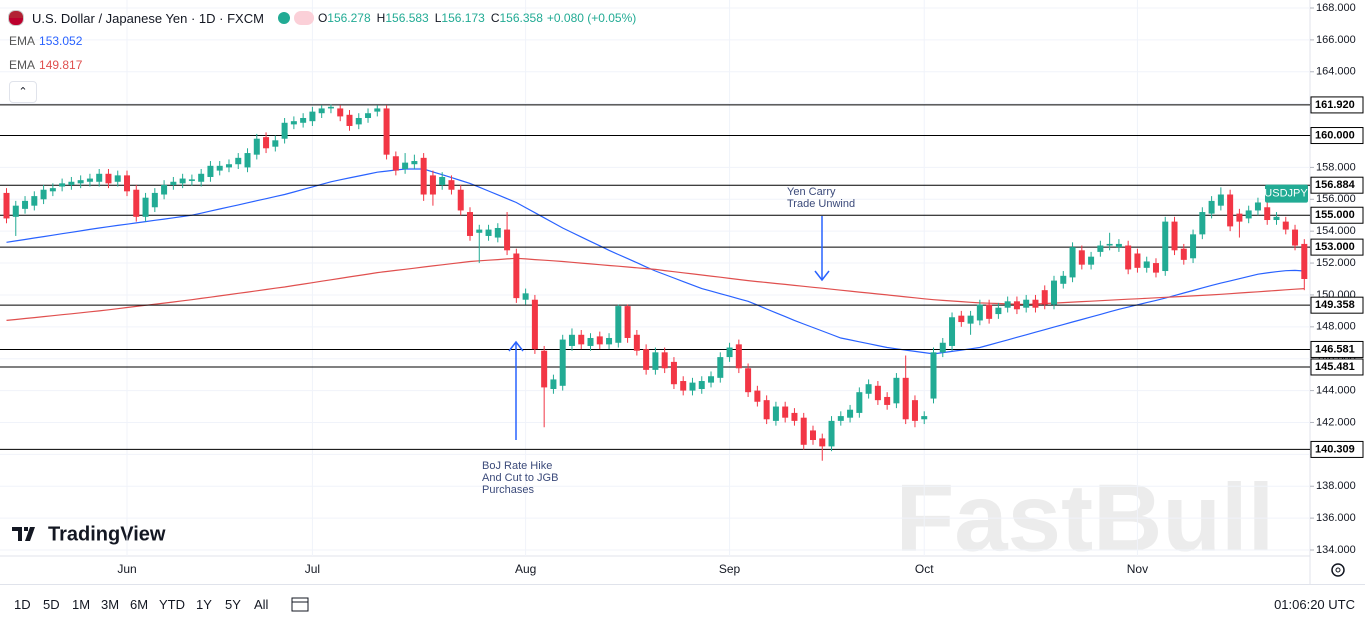  What do you see at coordinates (1335, 215) in the screenshot?
I see `level-label: 155.000` at bounding box center [1335, 215].